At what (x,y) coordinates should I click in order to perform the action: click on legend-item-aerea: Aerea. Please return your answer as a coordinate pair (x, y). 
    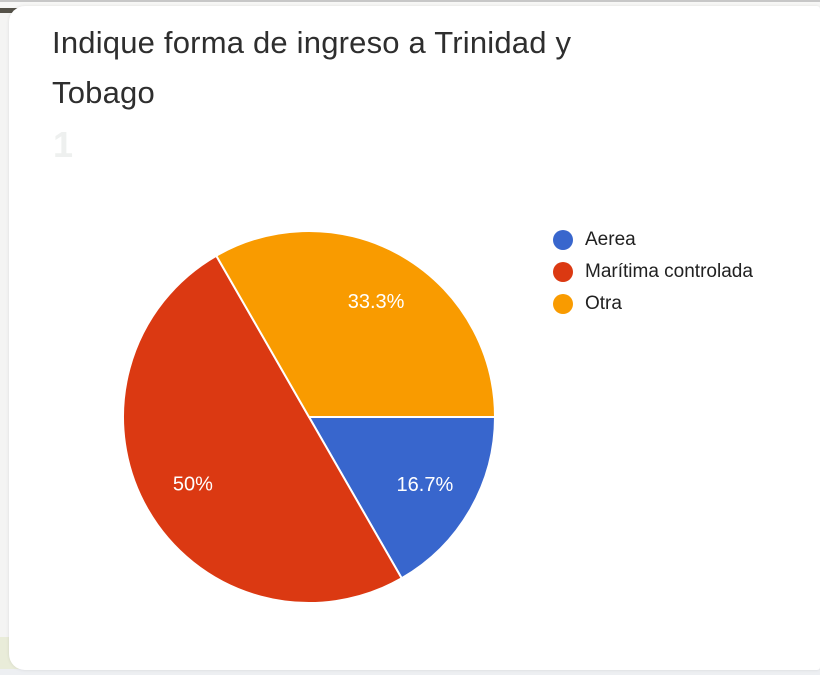
    Looking at the image, I should click on (653, 239).